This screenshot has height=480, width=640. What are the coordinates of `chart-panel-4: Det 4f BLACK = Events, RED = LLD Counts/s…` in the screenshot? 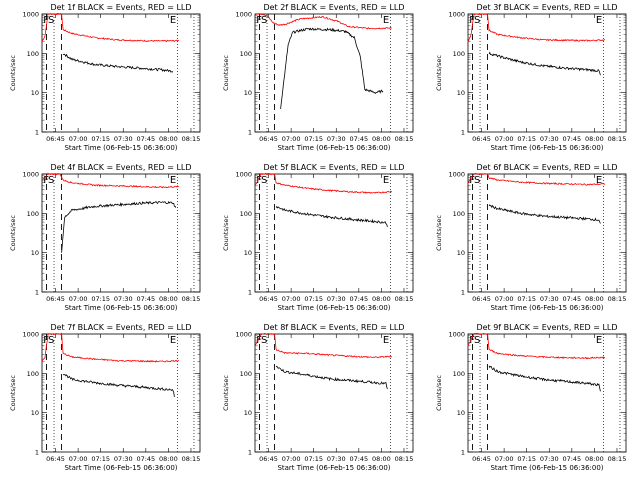 It's located at (105, 237).